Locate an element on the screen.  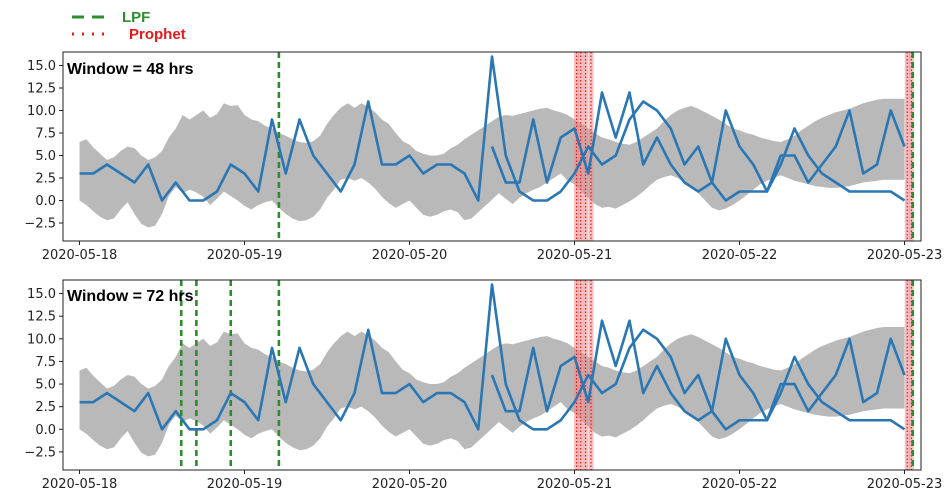
window-label-72hrs: Window = 72 hrs is located at coordinates (130, 296).